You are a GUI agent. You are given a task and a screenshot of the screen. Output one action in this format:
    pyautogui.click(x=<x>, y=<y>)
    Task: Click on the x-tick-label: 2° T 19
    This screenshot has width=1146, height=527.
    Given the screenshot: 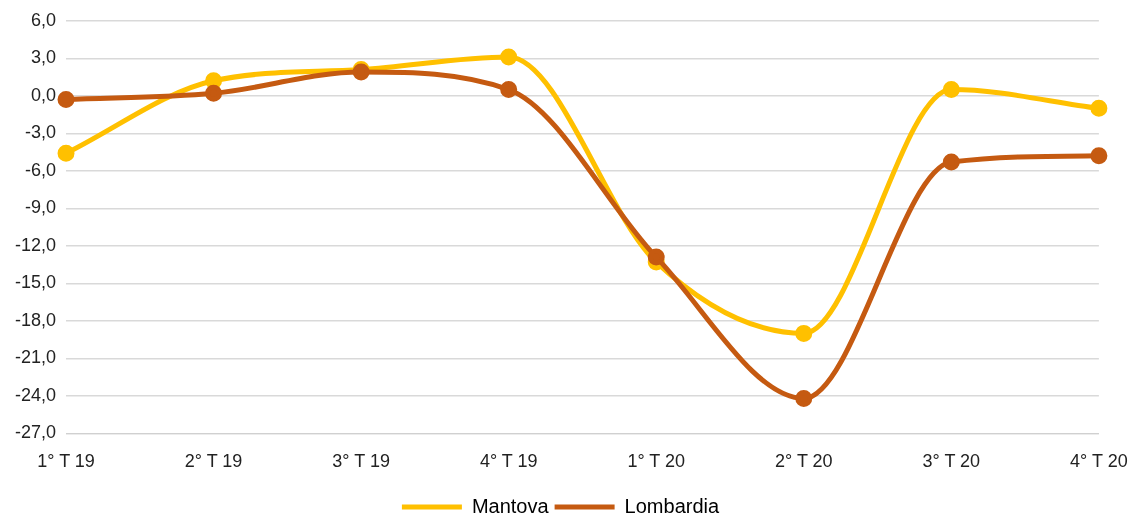 What is the action you would take?
    pyautogui.click(x=213, y=461)
    